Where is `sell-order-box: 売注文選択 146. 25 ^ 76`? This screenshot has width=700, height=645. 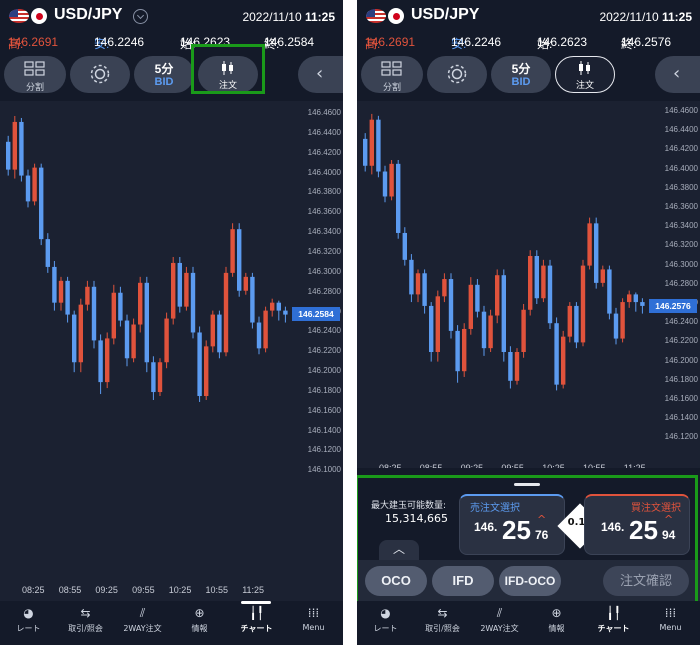
sell-order-box: 売注文選択 146. 25 ^ 76 is located at coordinates (512, 524).